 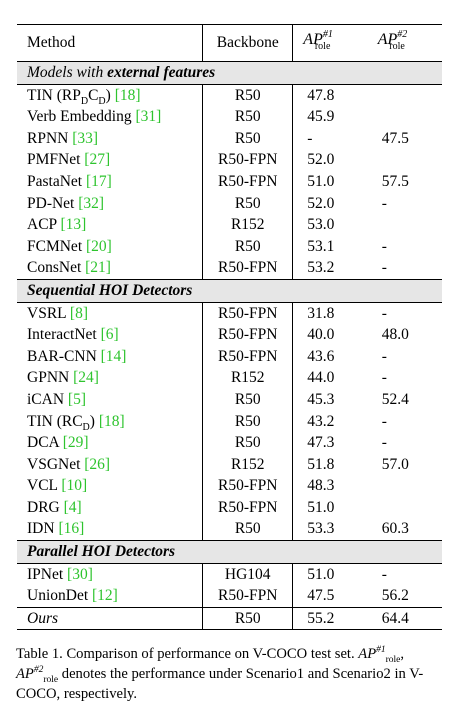 I want to click on table-row: BAR-CNN [14] R50-FPN 43.6-, so click(x=229, y=356).